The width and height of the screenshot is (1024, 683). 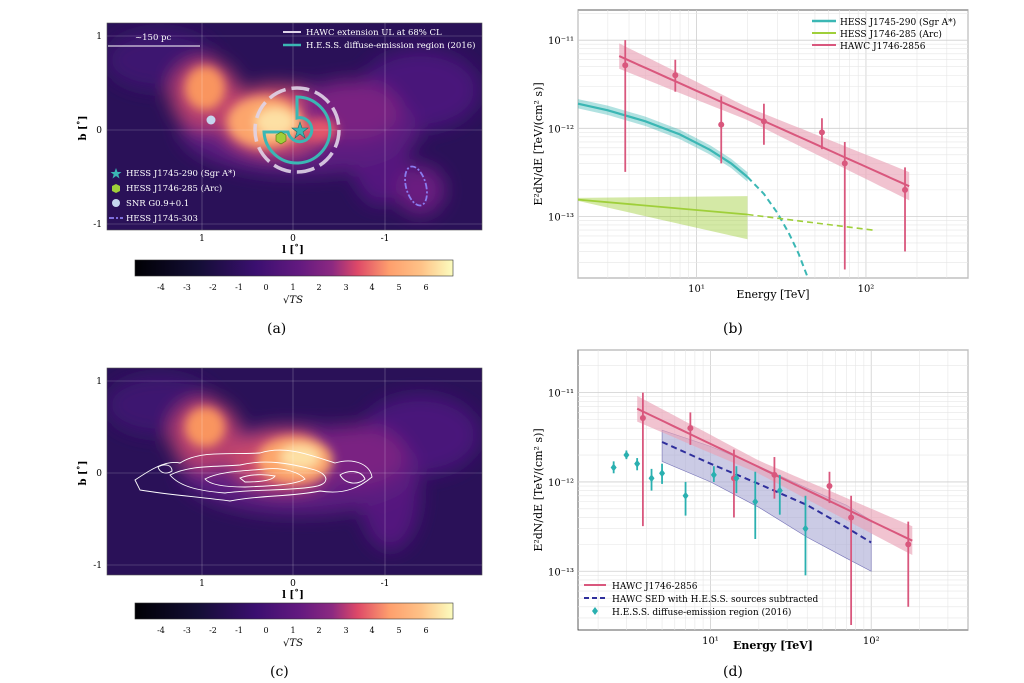 What do you see at coordinates (83, 473) in the screenshot?
I see `map-c-ylabel: b [˚]` at bounding box center [83, 473].